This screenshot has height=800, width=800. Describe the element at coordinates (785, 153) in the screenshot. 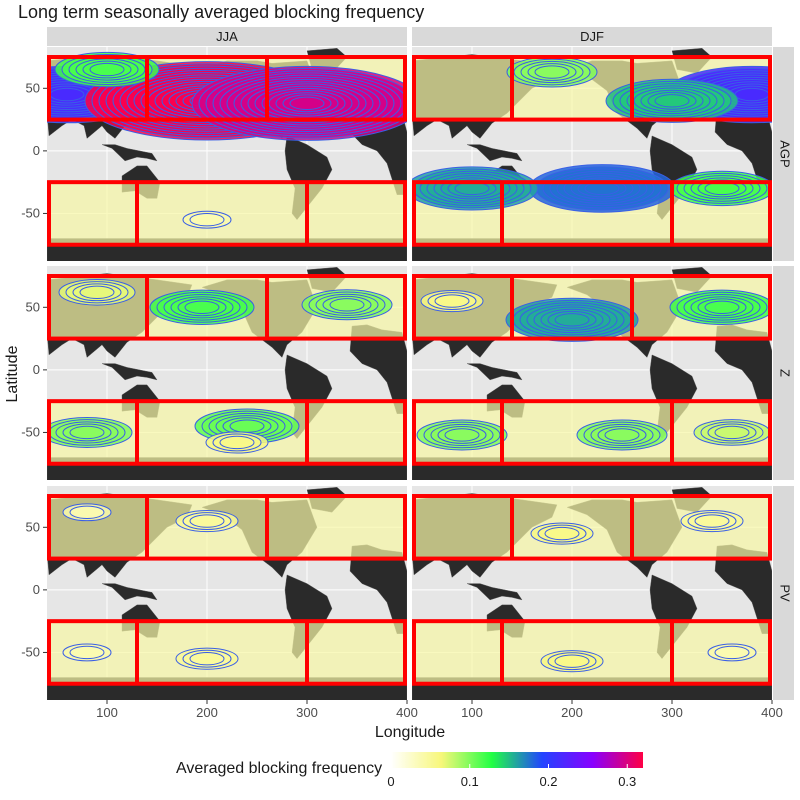

I see `facet-label-agp: AGP` at that location.